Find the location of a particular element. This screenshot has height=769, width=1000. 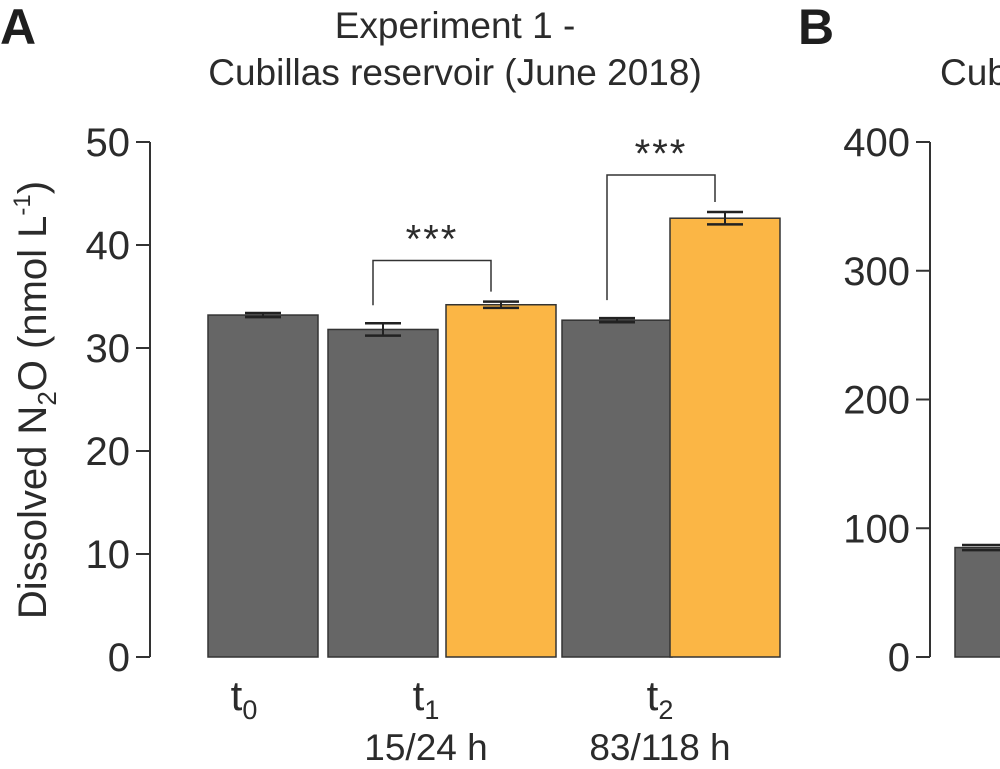

panel-b-y-ticks: 0 100 200 300 400 is located at coordinates (886, 400).